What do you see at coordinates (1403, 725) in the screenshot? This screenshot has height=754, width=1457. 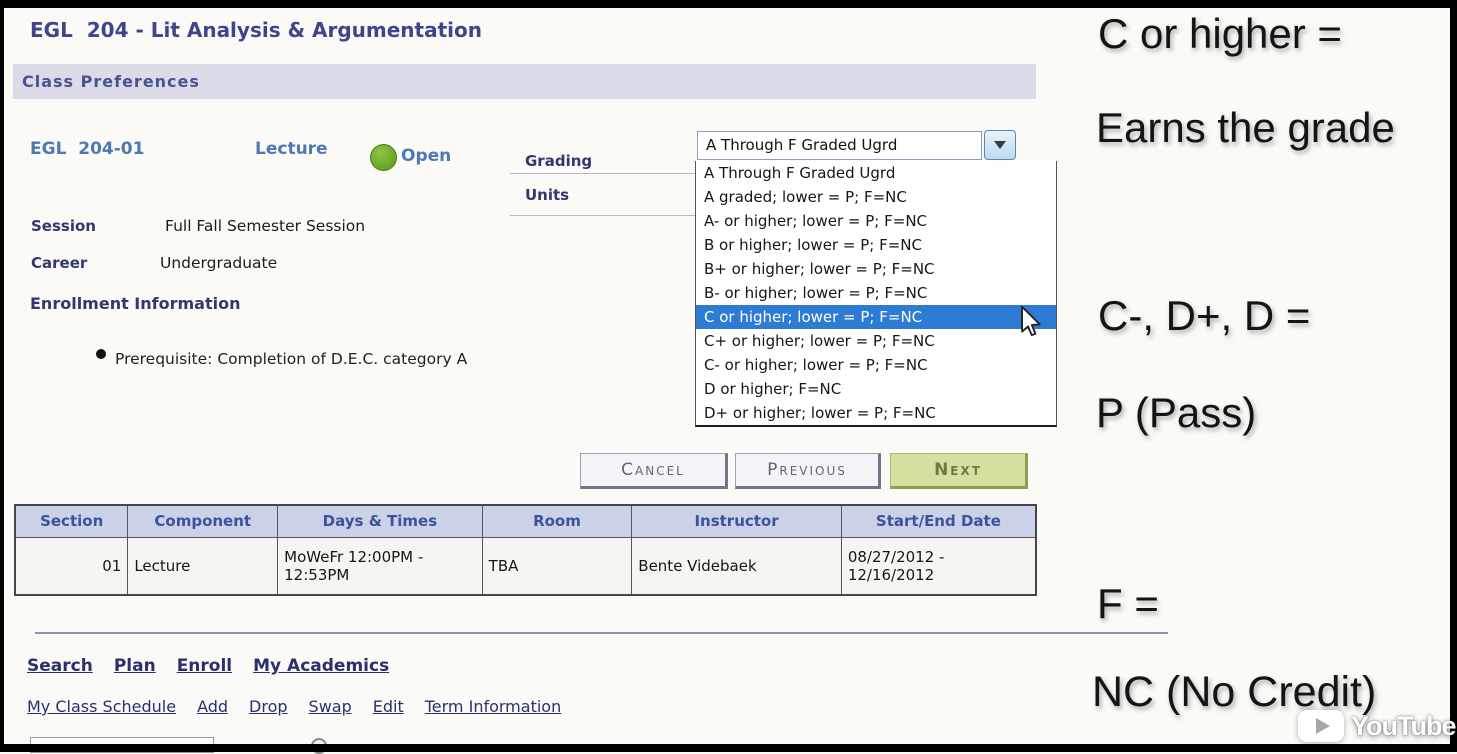 I see `youtube-logo-text: YouTube` at bounding box center [1403, 725].